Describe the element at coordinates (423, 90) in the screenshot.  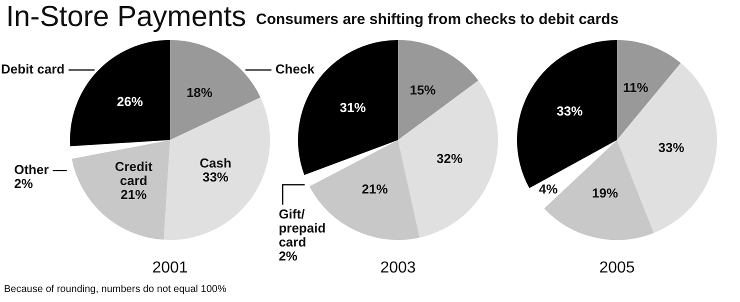
I see `data-label: 15%` at that location.